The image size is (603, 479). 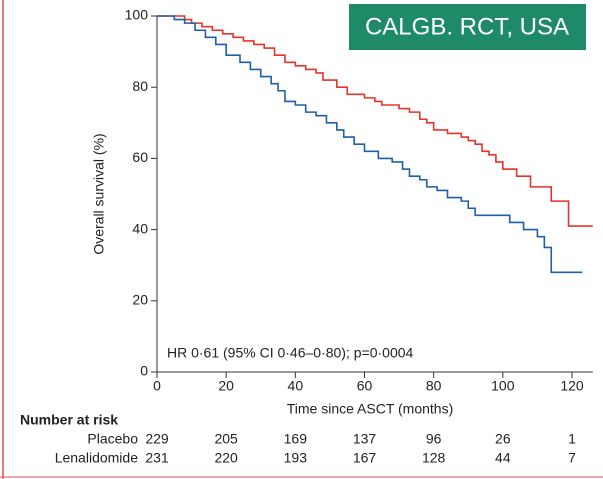 I want to click on y-tick-label: 40, so click(x=140, y=228).